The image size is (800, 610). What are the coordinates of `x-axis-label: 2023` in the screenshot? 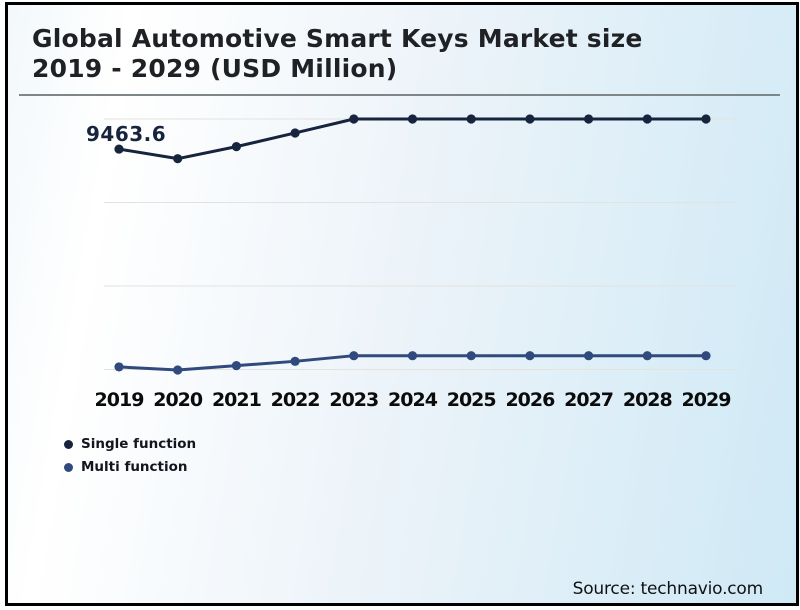 It's located at (354, 400).